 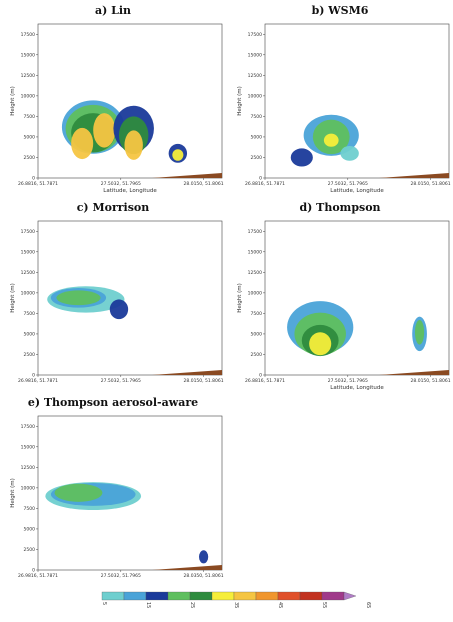 I want to click on colorbar-tick-label: 35, so click(x=236, y=605).